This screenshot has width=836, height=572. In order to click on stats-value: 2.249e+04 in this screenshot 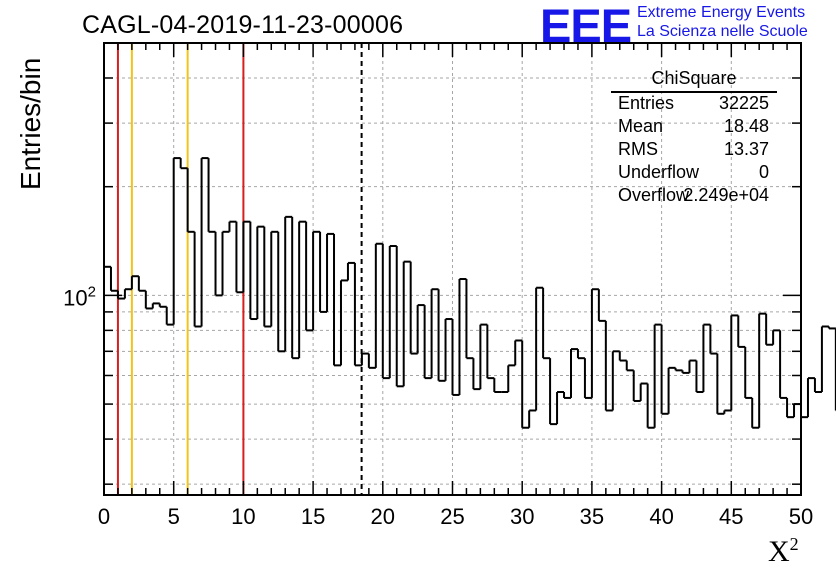, I will do `click(726, 195)`.